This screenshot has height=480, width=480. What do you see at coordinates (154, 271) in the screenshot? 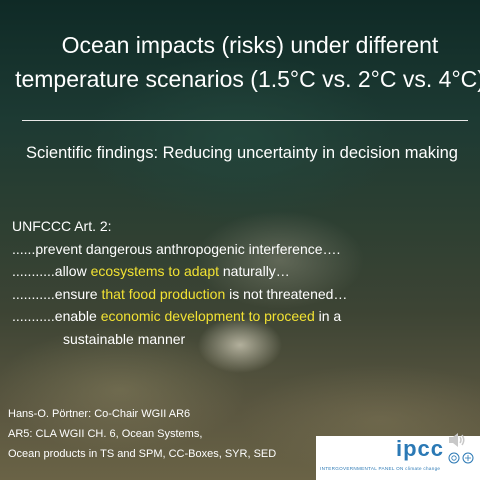
I see `highlight-text: ecosystems to adapt` at bounding box center [154, 271].